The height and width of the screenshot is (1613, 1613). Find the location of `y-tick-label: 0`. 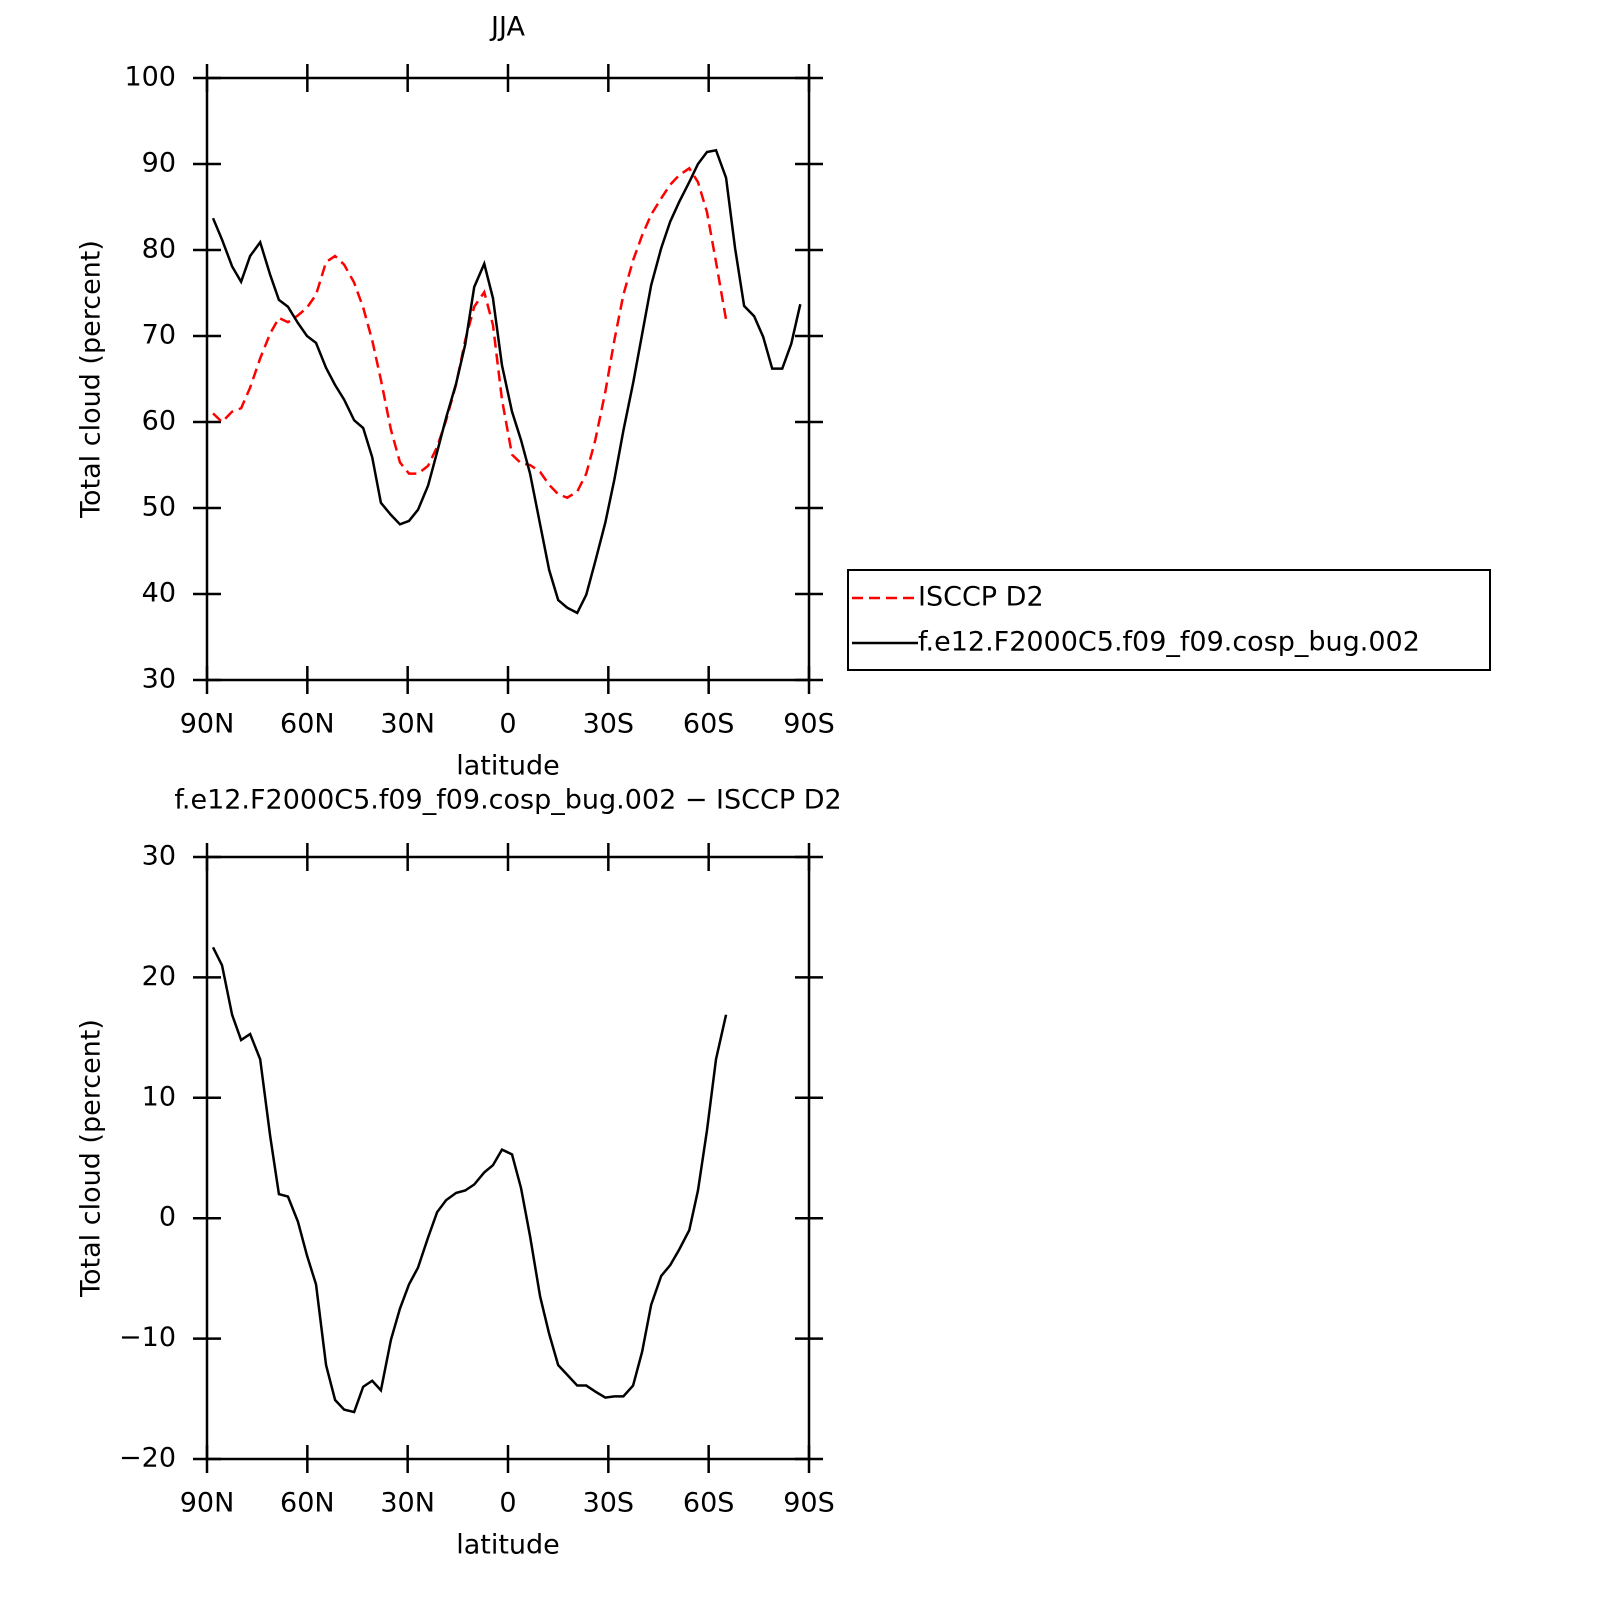

y-tick-label: 0 is located at coordinates (167, 1217).